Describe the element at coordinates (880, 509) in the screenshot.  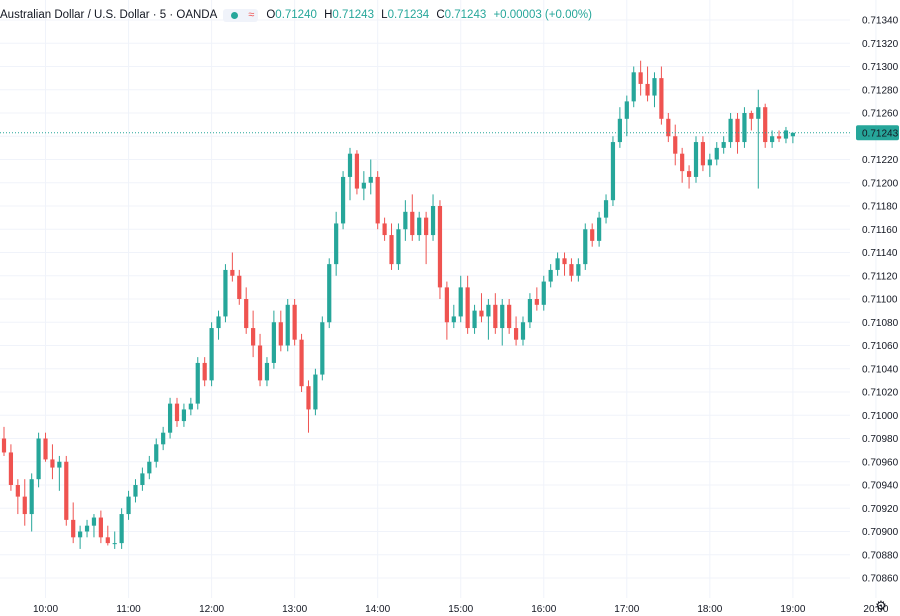
I see `y-tick-label: 0.70920` at that location.